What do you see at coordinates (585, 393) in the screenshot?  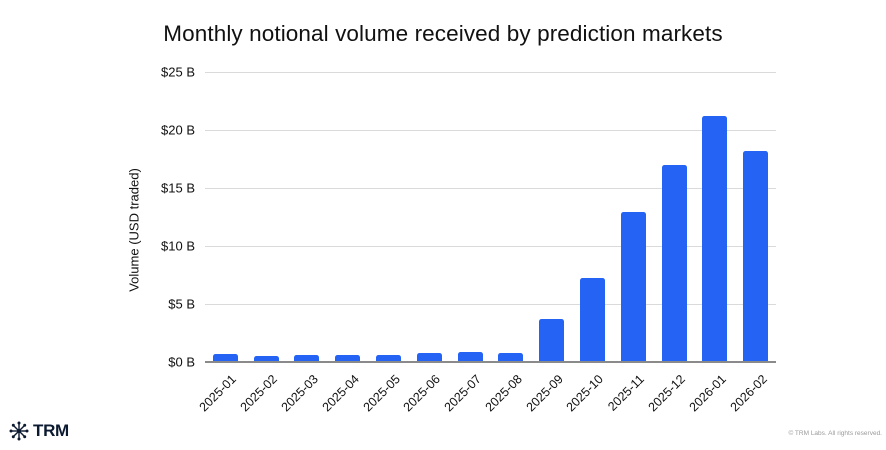 I see `x-tick-label: 2025-10` at bounding box center [585, 393].